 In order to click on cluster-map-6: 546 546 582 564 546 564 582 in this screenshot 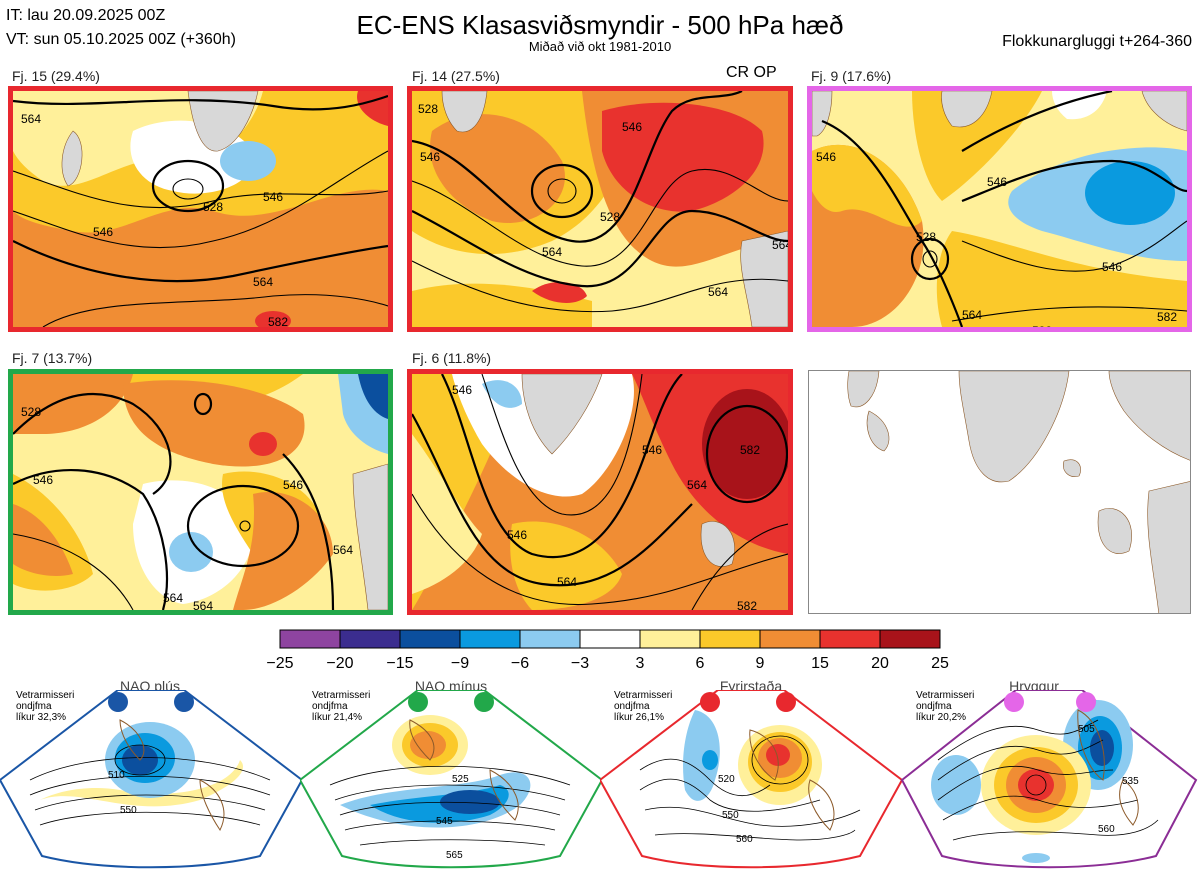, I will do `click(600, 492)`.